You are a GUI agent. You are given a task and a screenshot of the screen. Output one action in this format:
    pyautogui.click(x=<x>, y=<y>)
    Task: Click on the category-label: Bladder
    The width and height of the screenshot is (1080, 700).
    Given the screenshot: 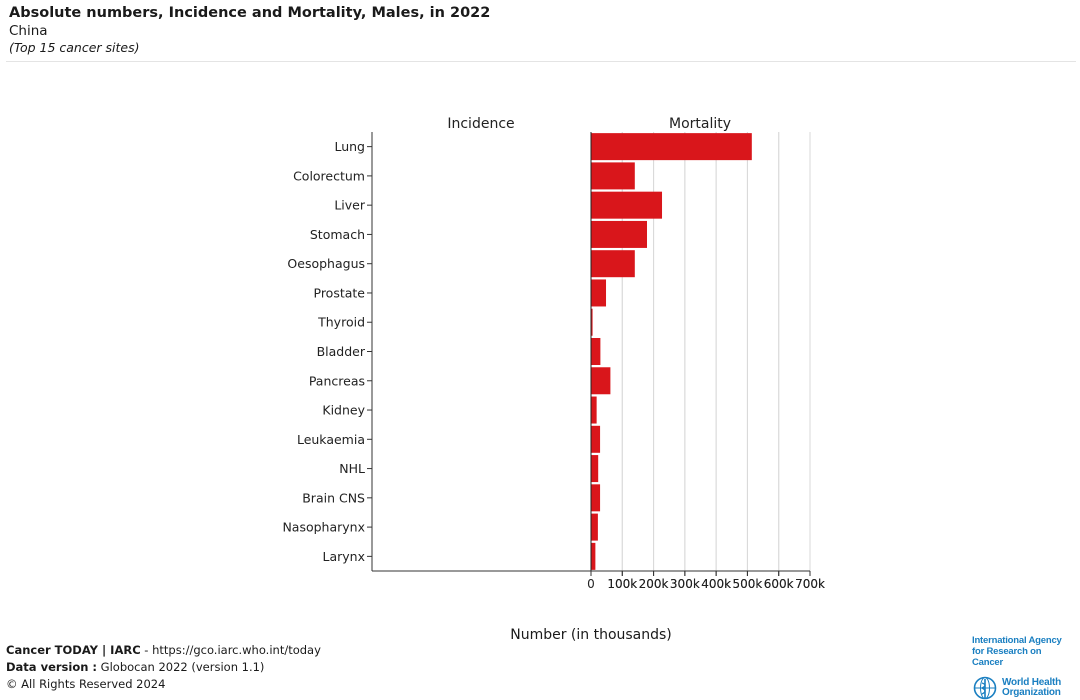 What is the action you would take?
    pyautogui.click(x=341, y=351)
    